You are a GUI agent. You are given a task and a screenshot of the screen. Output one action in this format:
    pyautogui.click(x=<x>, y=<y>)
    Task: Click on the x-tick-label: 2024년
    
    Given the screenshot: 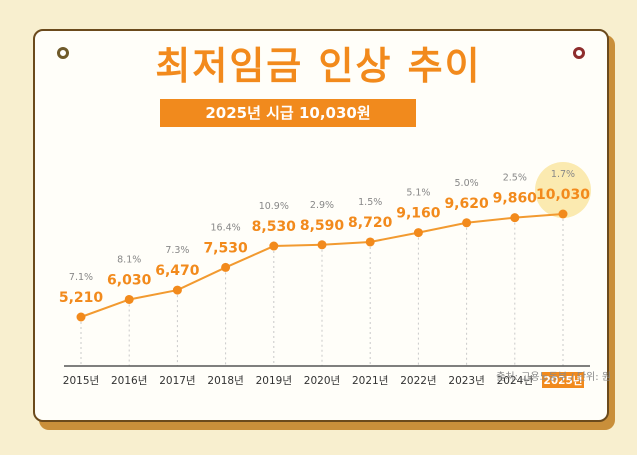 What is the action you would take?
    pyautogui.click(x=515, y=381)
    